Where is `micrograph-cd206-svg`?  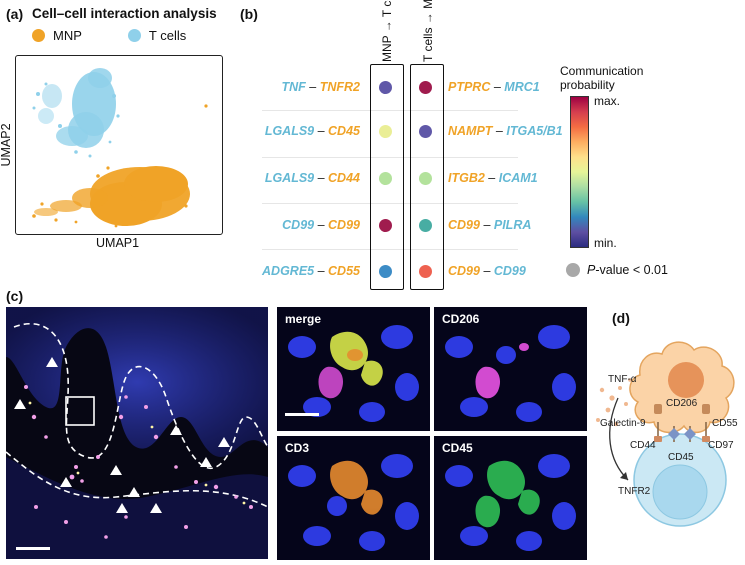 micrograph-cd206-svg is located at coordinates (510, 373).